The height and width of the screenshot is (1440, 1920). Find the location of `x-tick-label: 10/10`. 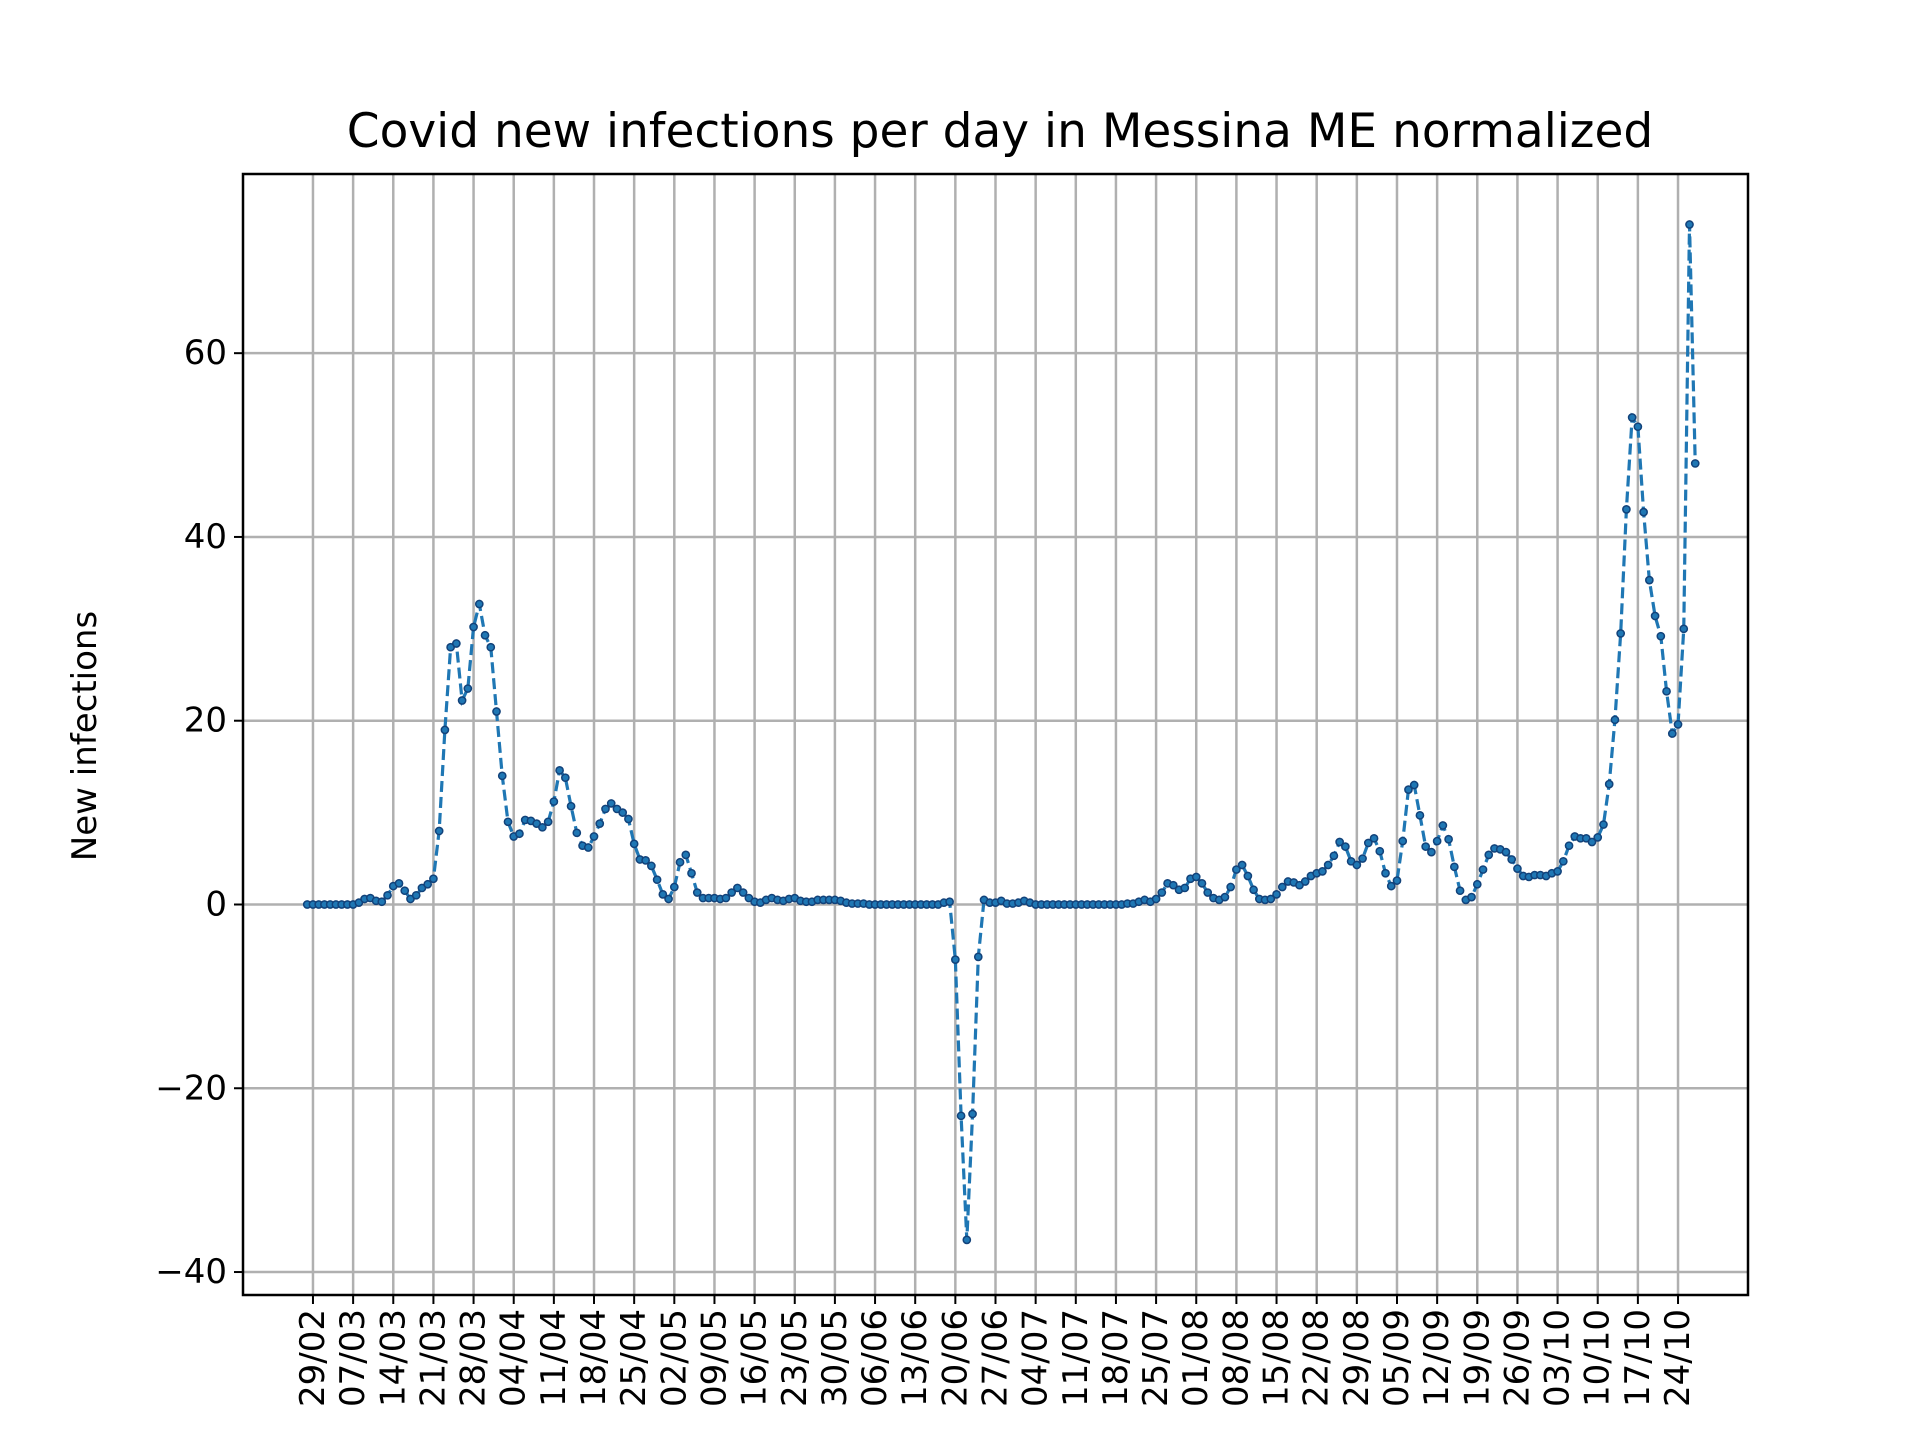

x-tick-label: 10/10 is located at coordinates (1598, 1358).